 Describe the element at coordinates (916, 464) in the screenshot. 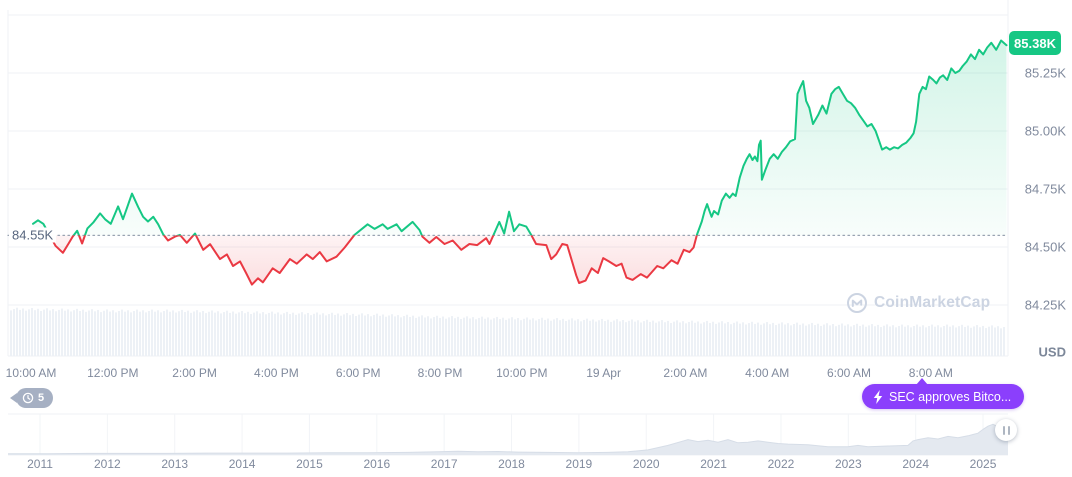

I see `year-label: 2024` at that location.